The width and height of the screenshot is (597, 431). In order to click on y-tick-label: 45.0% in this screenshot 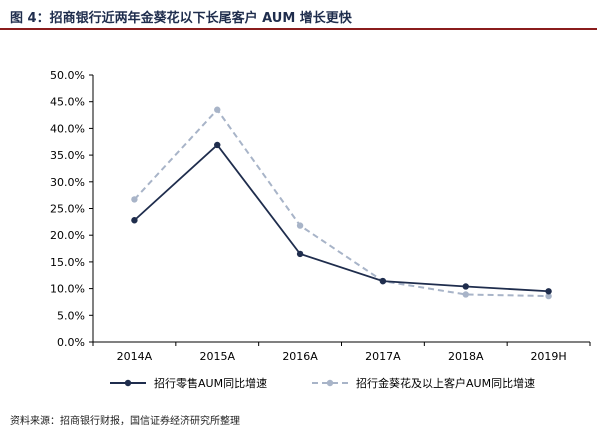, I will do `click(67, 102)`.